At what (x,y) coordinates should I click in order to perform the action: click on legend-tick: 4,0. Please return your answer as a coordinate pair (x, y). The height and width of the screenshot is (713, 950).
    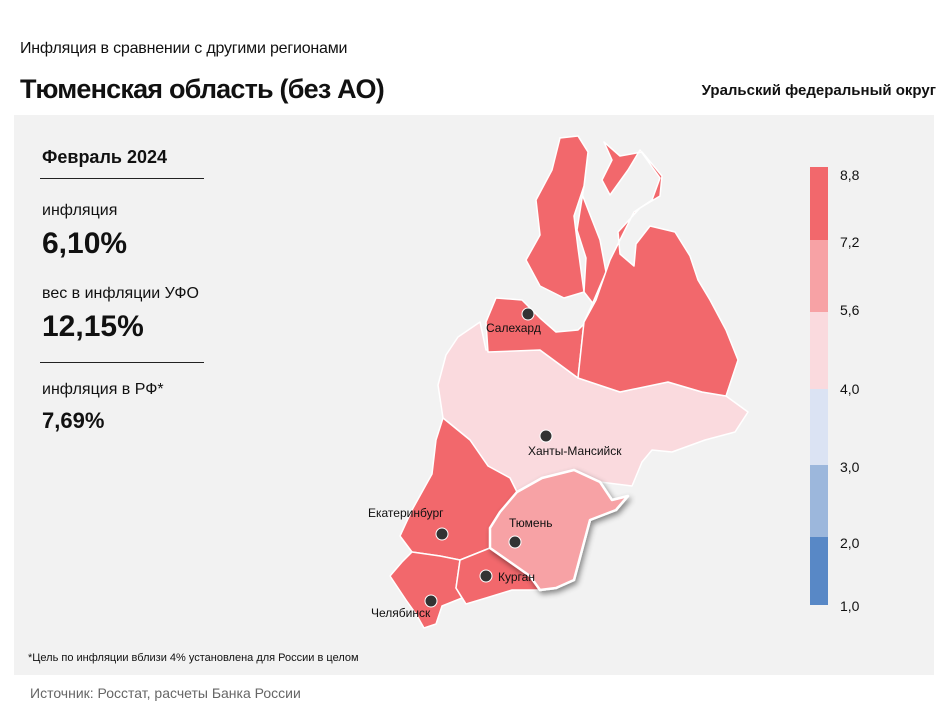
    Looking at the image, I should click on (850, 389).